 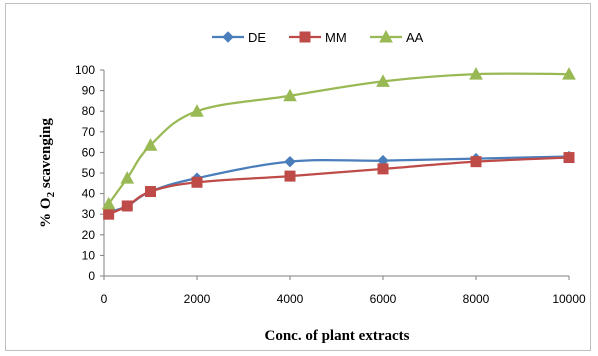 I want to click on y-tick-label: 10, so click(x=89, y=255).